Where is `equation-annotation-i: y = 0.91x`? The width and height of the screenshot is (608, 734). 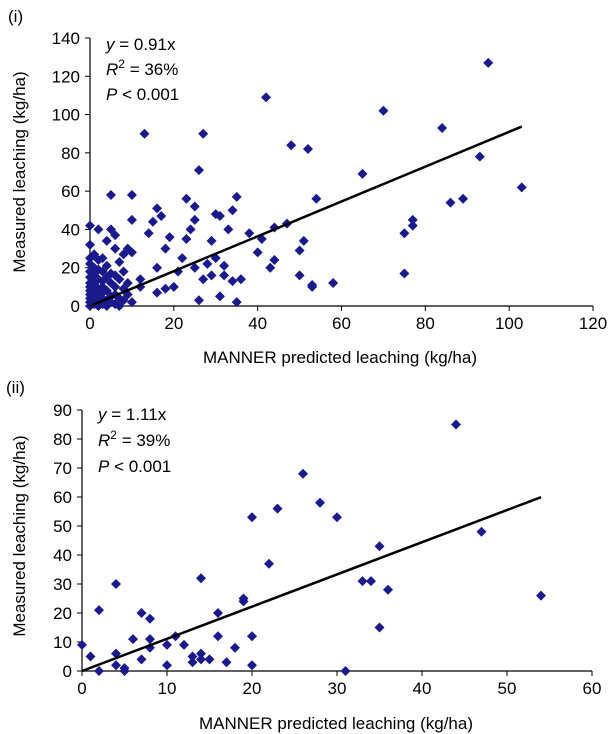 equation-annotation-i: y = 0.91x is located at coordinates (140, 44).